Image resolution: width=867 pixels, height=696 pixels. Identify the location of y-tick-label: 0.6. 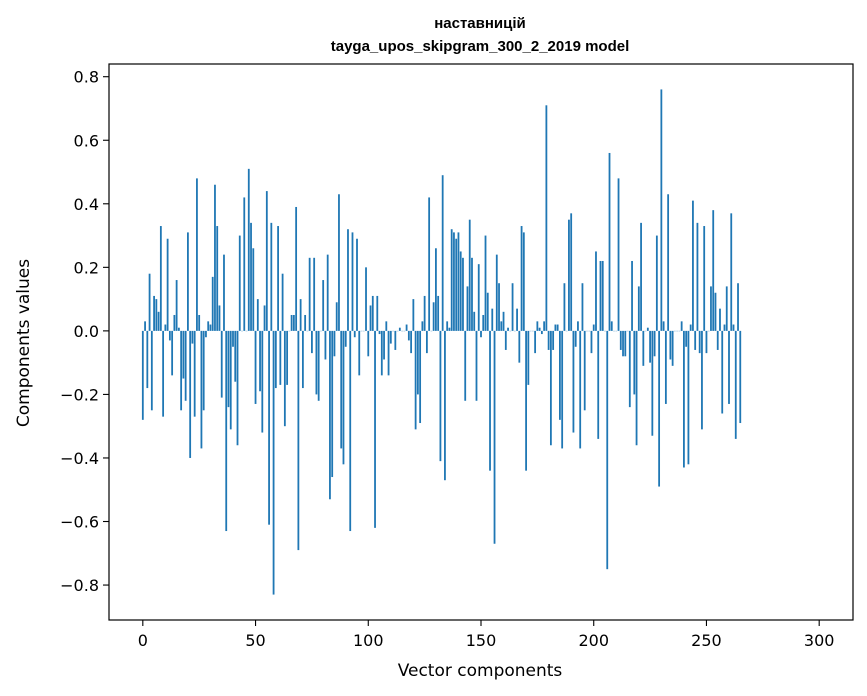
(86, 140).